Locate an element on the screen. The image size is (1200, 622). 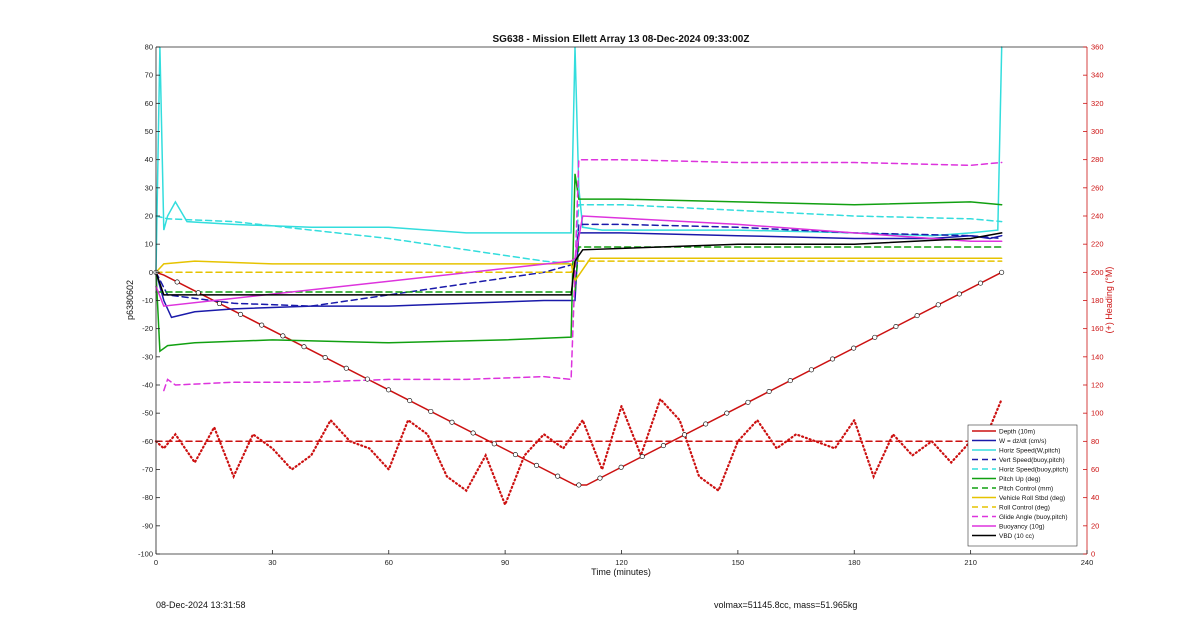
x-tick-label: 60 is located at coordinates (389, 562).